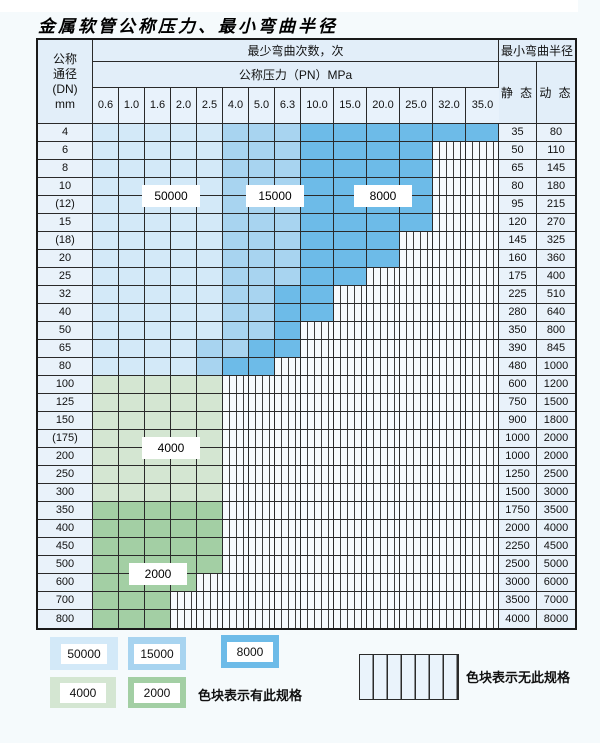 This screenshot has height=743, width=600. Describe the element at coordinates (556, 529) in the screenshot. I see `dynamic-cell: 4000` at that location.